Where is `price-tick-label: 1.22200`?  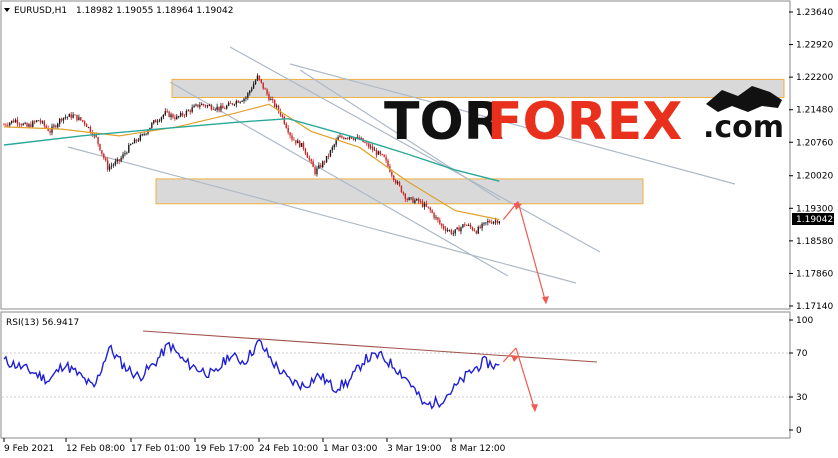 price-tick-label: 1.22200 is located at coordinates (814, 78).